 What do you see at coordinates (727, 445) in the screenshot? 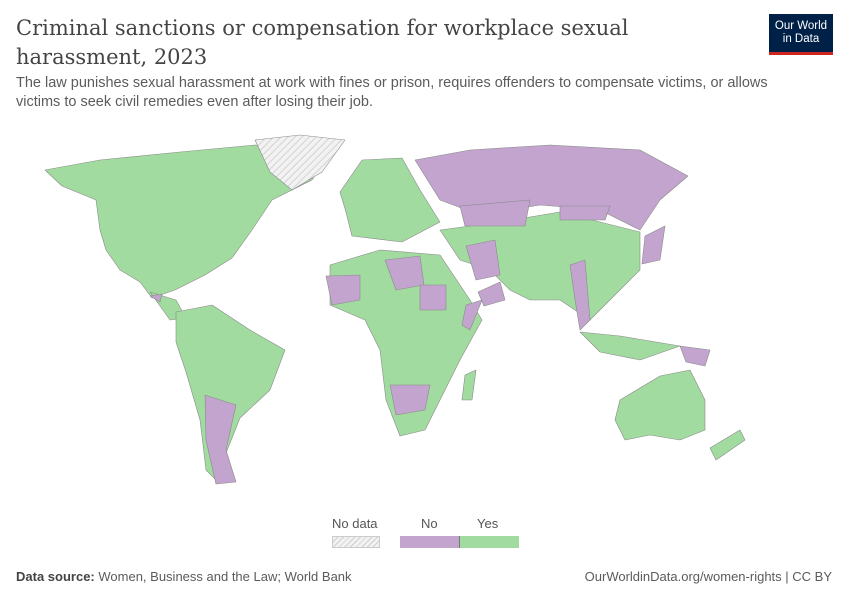
I see `region-new-zealand` at bounding box center [727, 445].